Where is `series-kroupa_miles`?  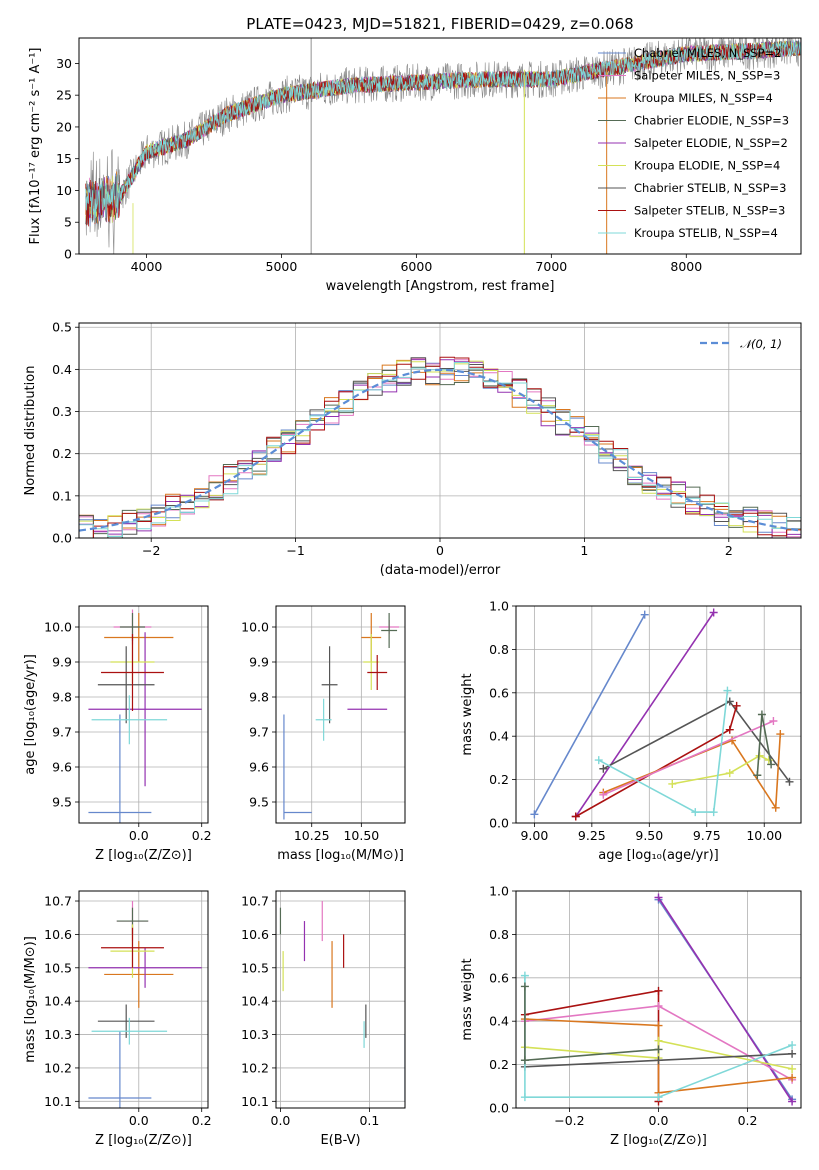 series-kroupa_miles is located at coordinates (692, 771).